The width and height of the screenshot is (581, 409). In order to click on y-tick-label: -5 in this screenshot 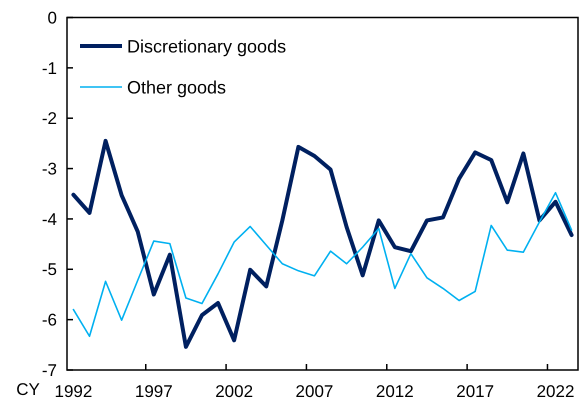, I will do `click(49, 270)`.